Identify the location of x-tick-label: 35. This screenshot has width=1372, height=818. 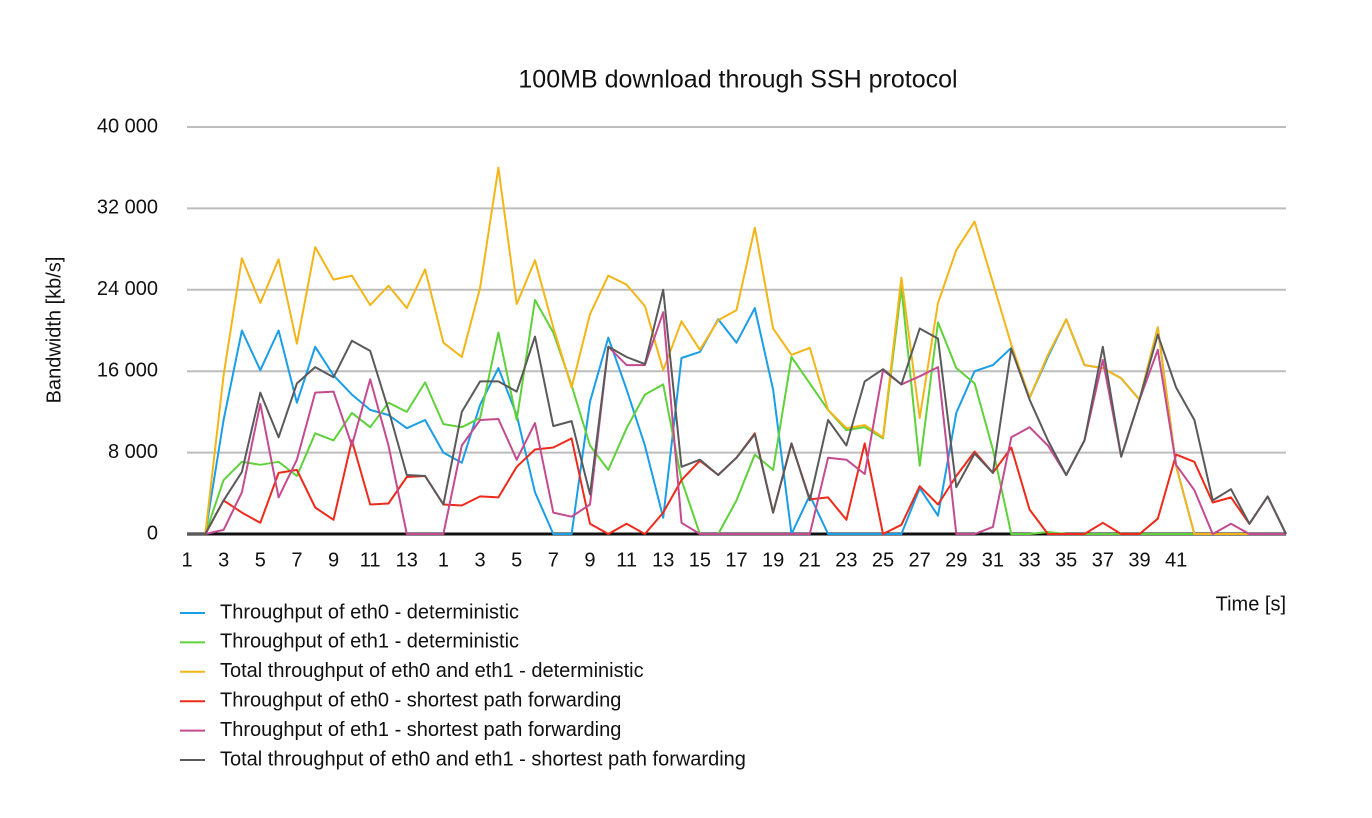
(1066, 560).